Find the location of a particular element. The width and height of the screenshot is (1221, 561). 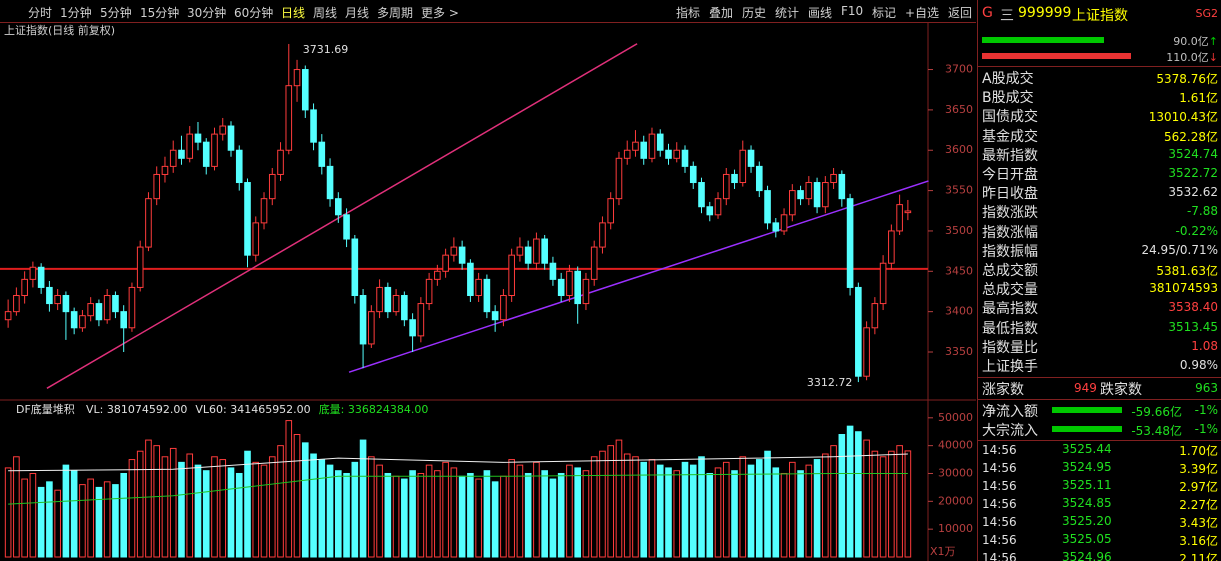

flow-label: 110.0亿↓ is located at coordinates (1192, 57).